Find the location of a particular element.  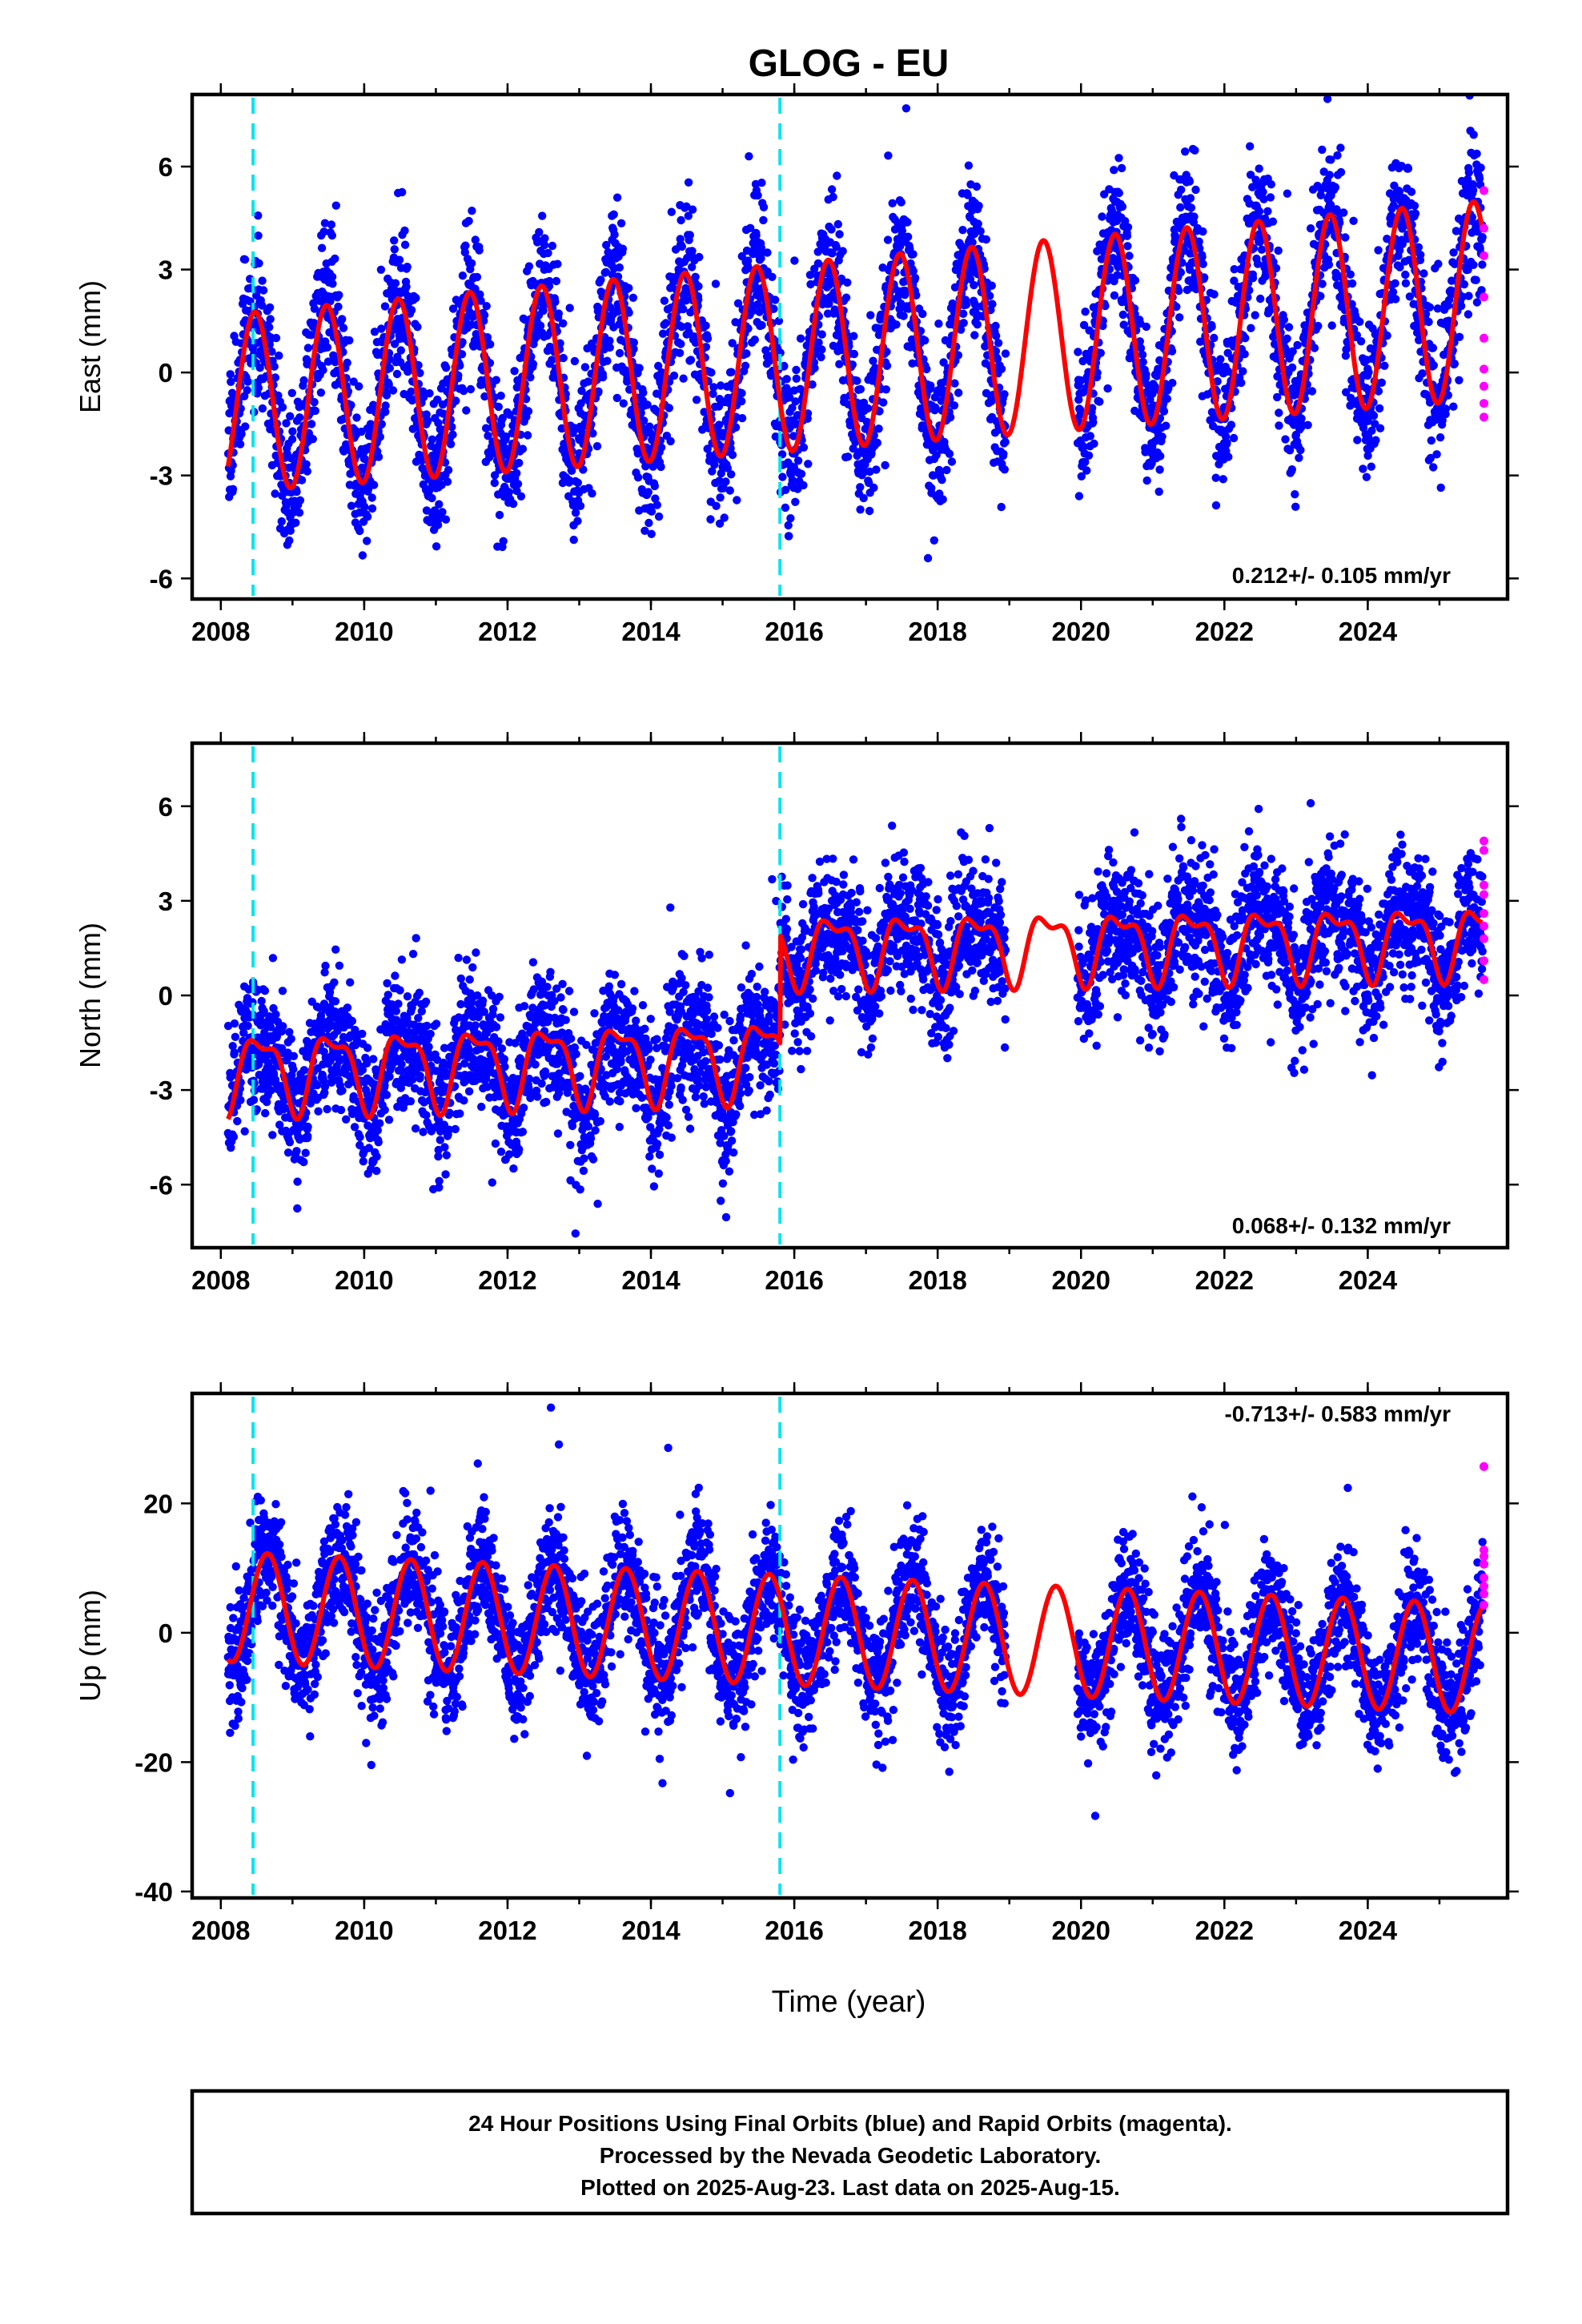

y-tick-label: 0 is located at coordinates (166, 373).